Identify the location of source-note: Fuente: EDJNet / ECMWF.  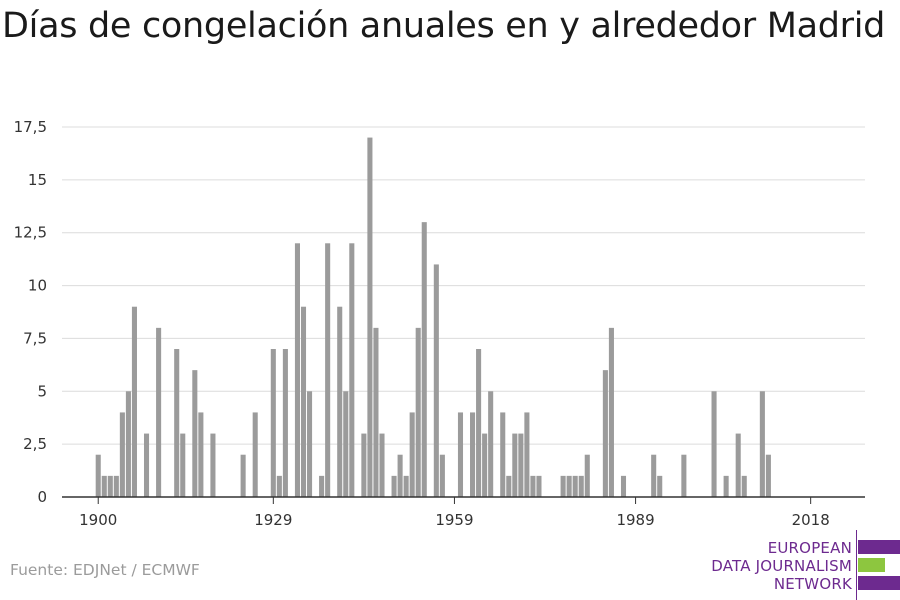
(105, 570).